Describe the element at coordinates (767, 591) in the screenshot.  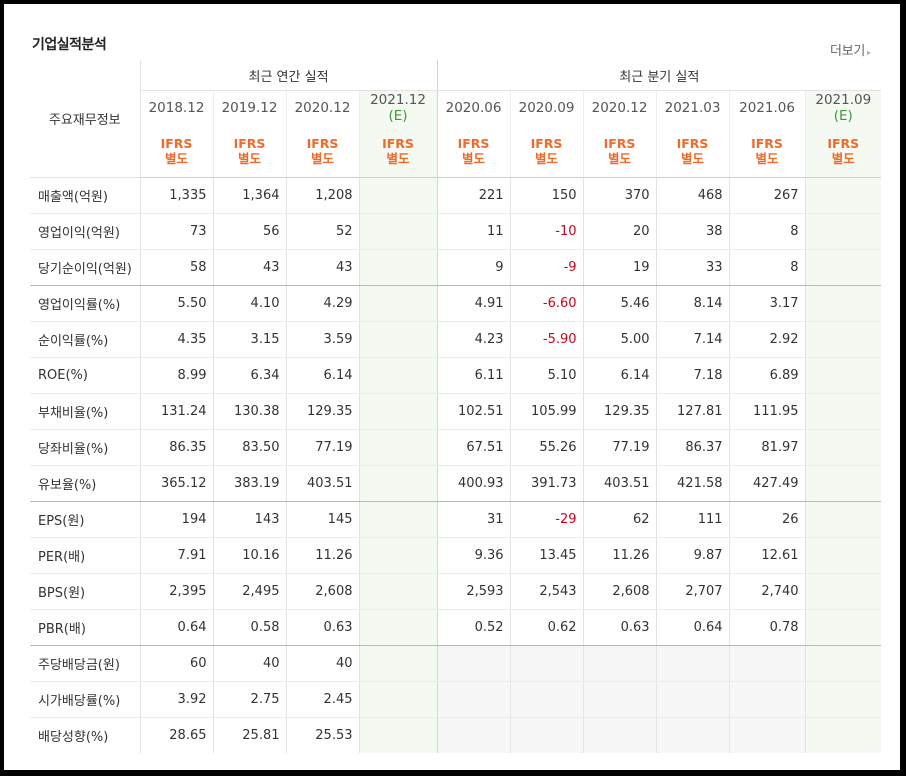
I see `table-cell: 2,740` at that location.